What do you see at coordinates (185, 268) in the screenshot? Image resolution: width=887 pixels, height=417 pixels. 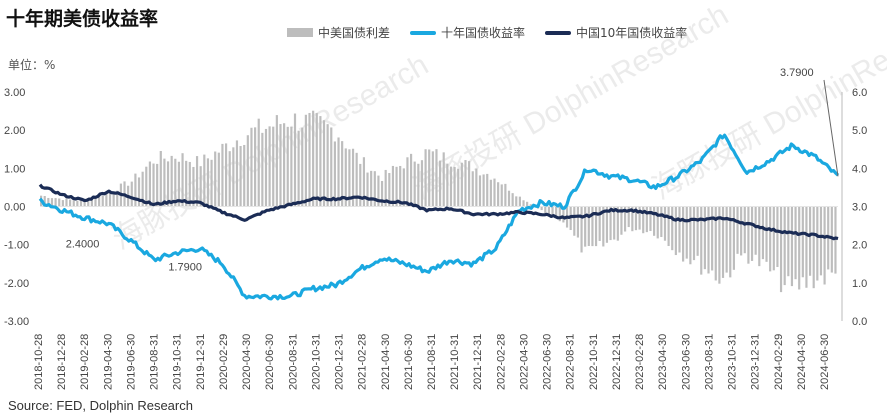 I see `annotation-label: 1.7900` at bounding box center [185, 268].